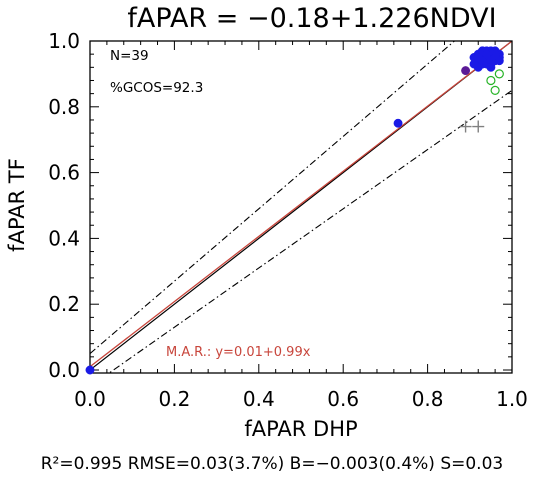  I want to click on annotation-n: N=39, so click(129, 56).